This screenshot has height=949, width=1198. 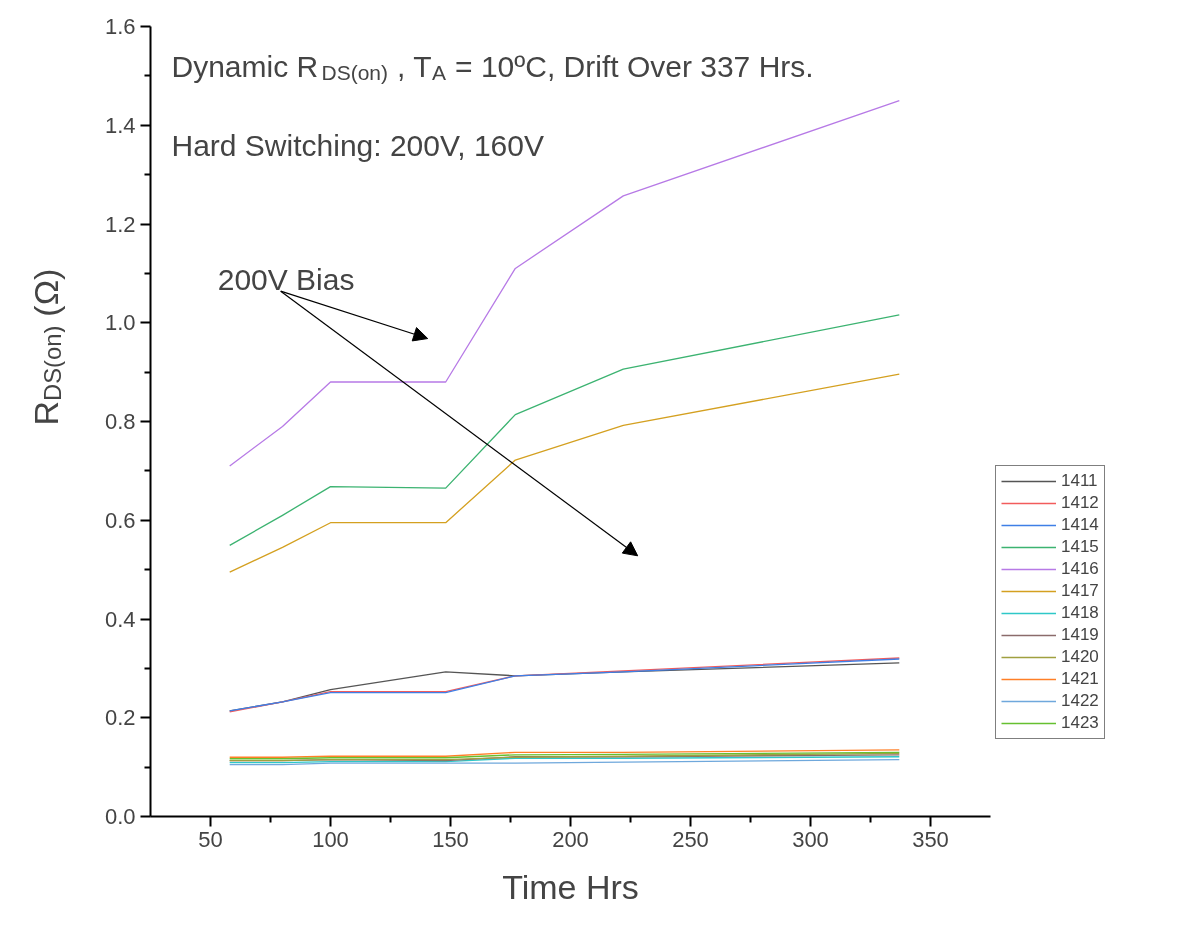 I want to click on x-tick-label: 300, so click(x=810, y=839).